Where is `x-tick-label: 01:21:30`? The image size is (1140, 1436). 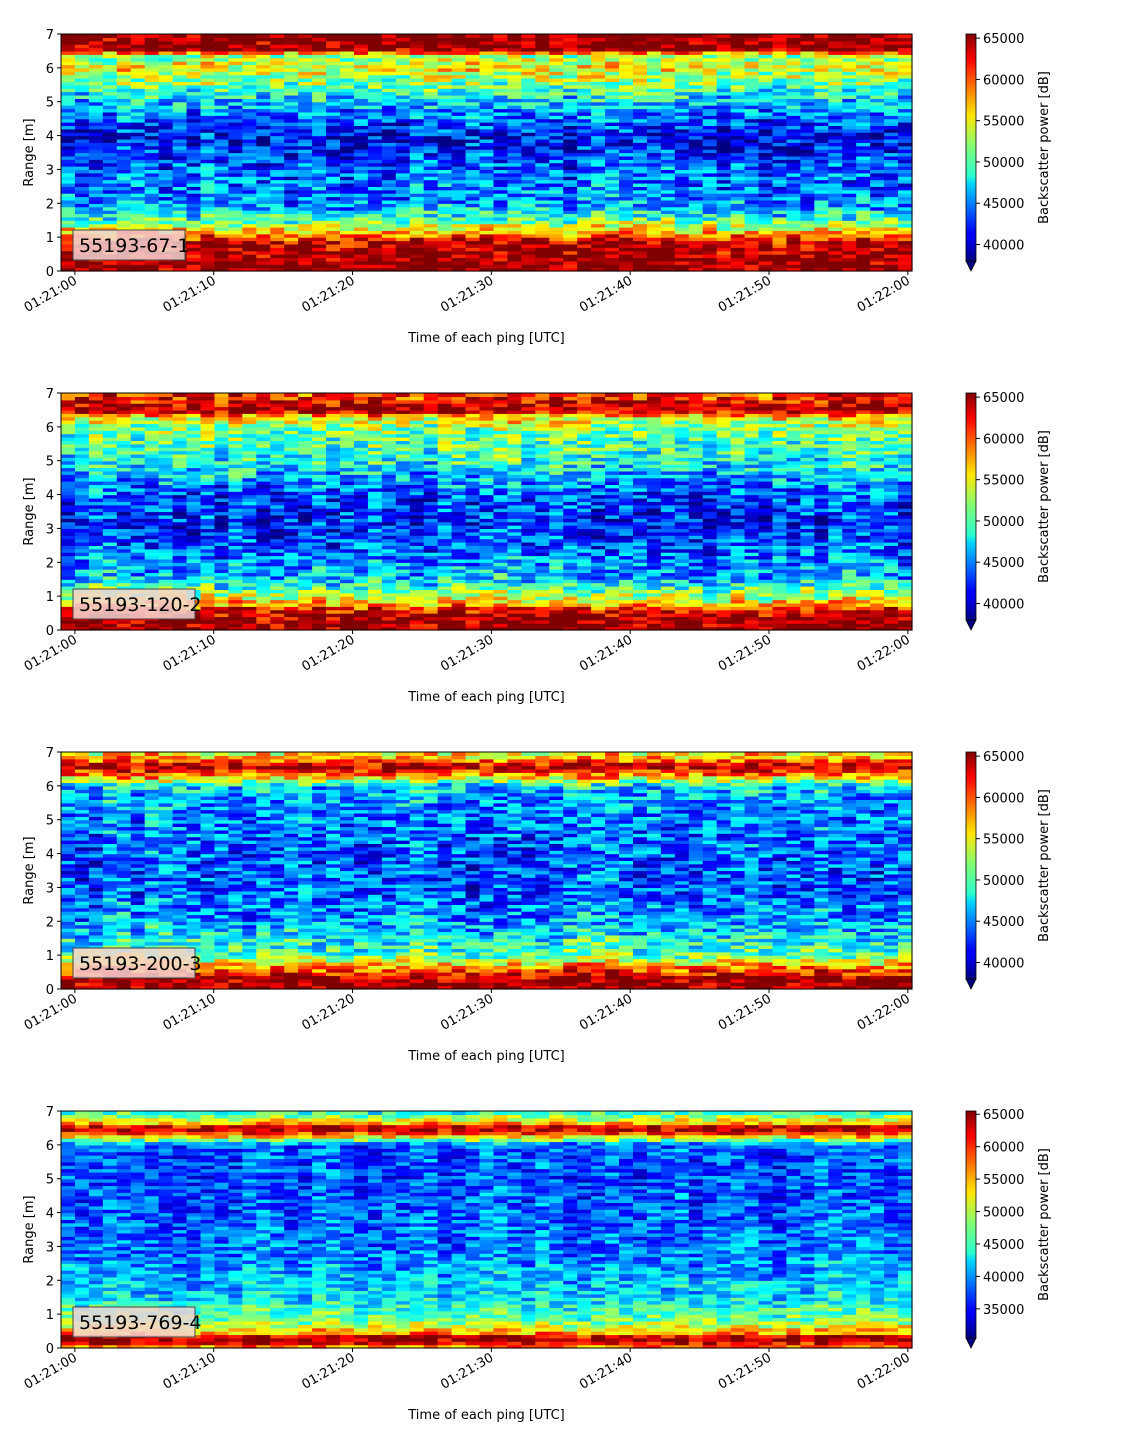
x-tick-label: 01:21:30 is located at coordinates (467, 294).